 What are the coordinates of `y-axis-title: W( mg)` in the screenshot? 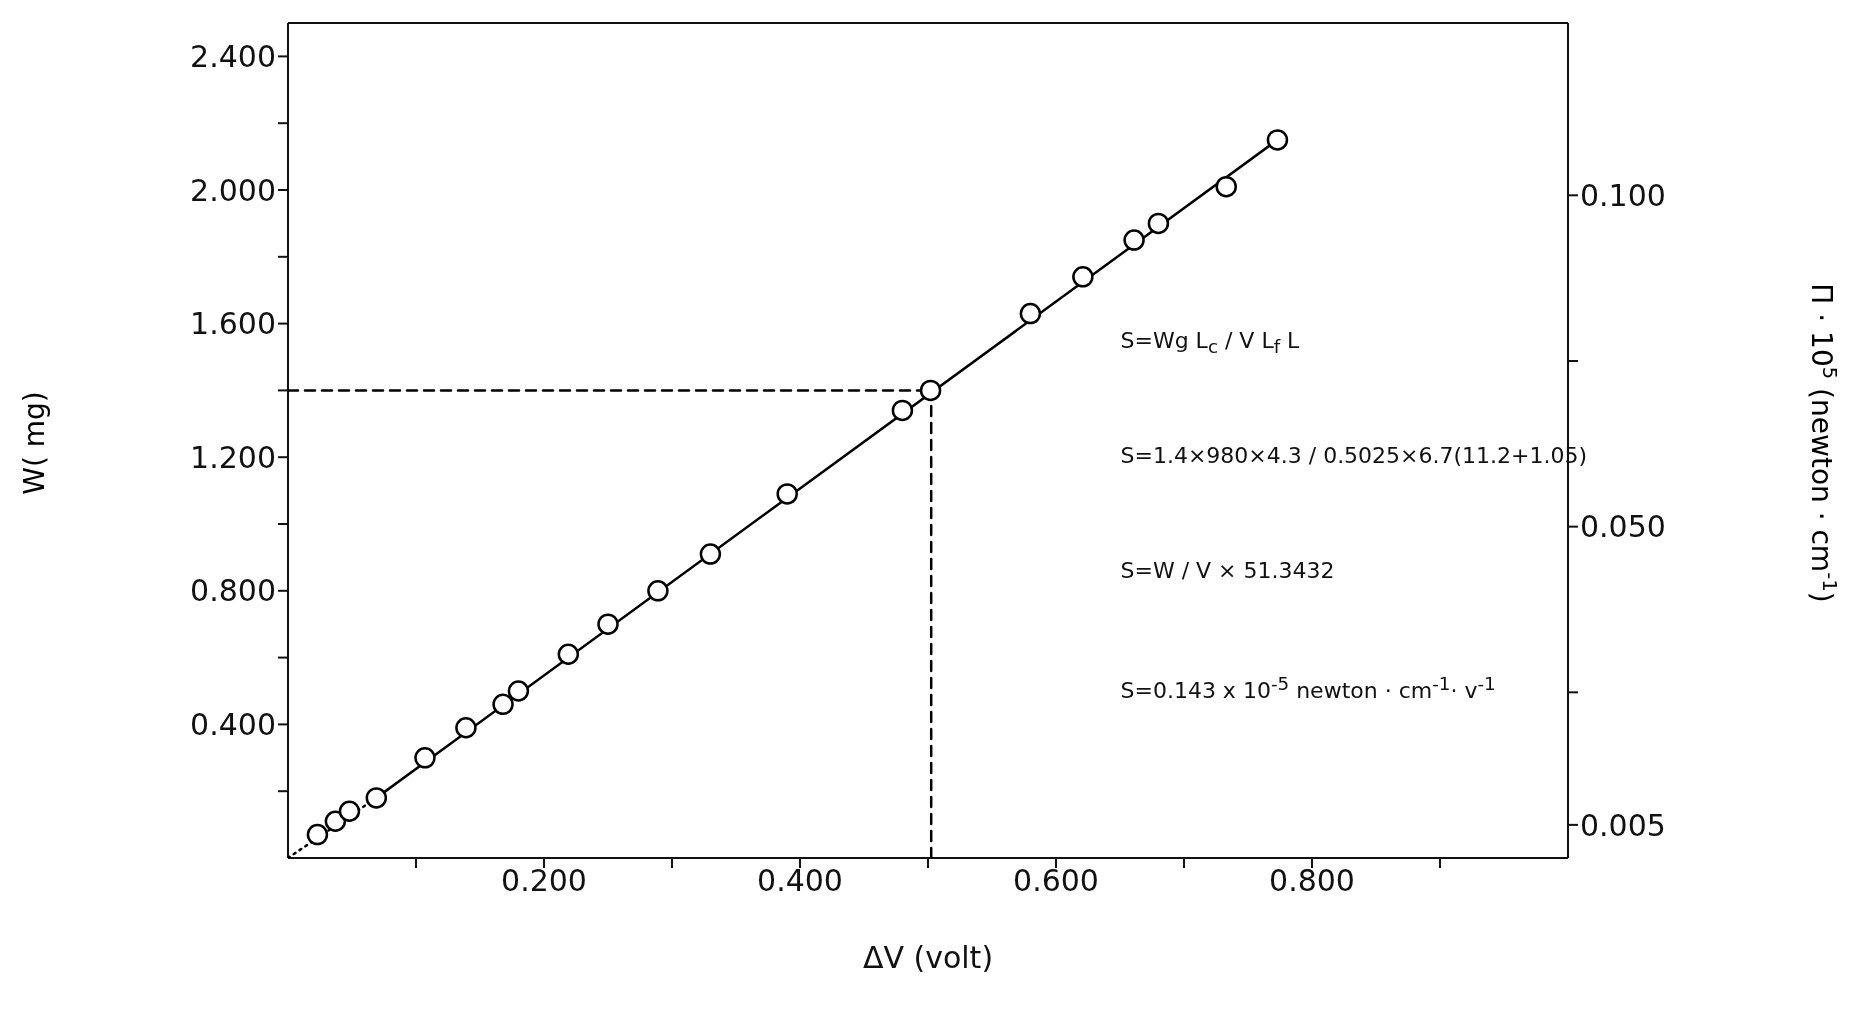 It's located at (34, 443).